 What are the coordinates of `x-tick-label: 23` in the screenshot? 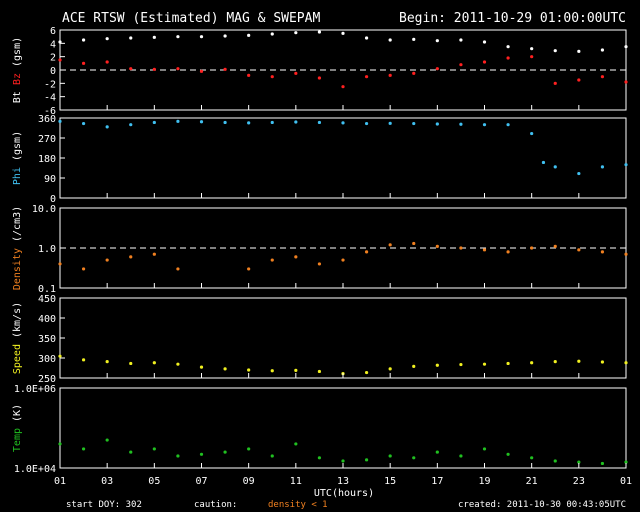 It's located at (579, 481).